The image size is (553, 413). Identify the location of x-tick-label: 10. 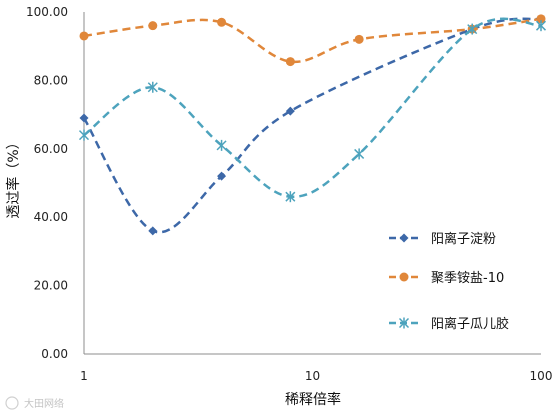
(312, 376).